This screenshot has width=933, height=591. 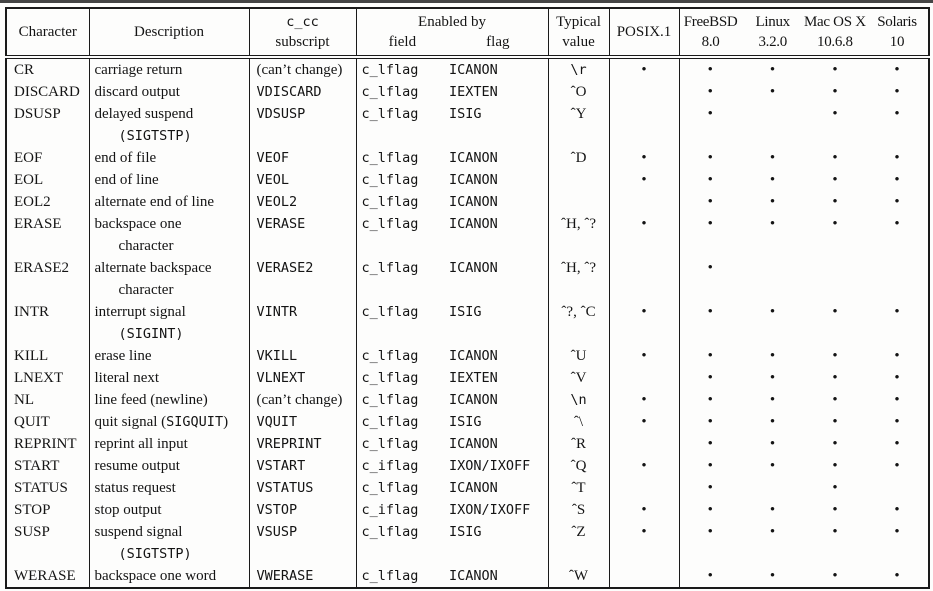 I want to click on row-character: EOL2, so click(x=48, y=202).